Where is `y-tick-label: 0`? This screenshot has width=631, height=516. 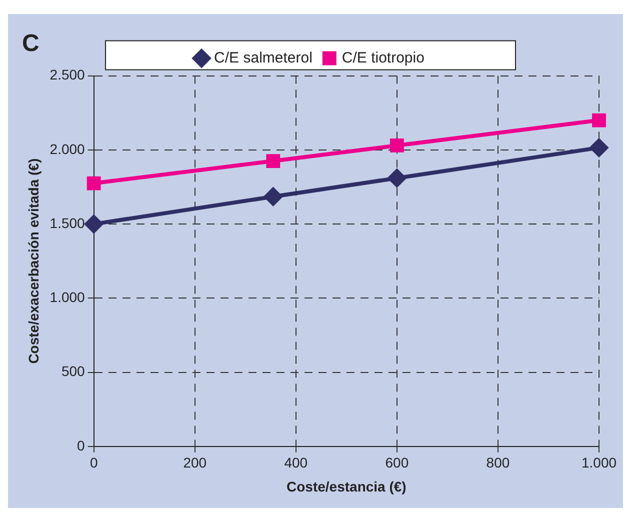 y-tick-label: 0 is located at coordinates (81, 445).